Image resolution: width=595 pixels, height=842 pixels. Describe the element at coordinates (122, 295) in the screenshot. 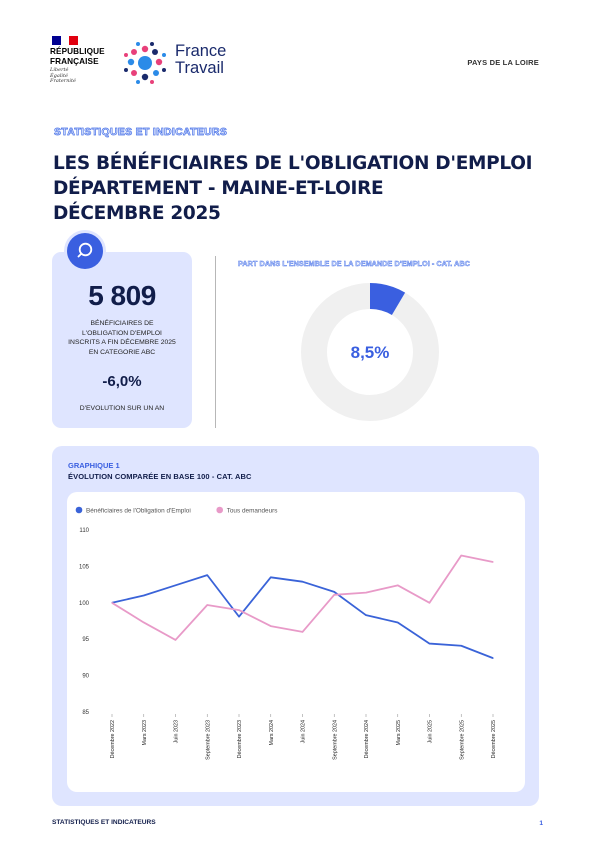

I see `kpi-value: 5 809` at that location.